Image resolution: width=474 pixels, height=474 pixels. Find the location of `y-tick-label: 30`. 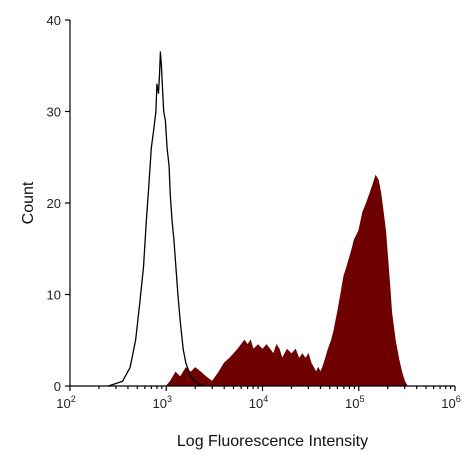

y-tick-label: 30 is located at coordinates (54, 112).